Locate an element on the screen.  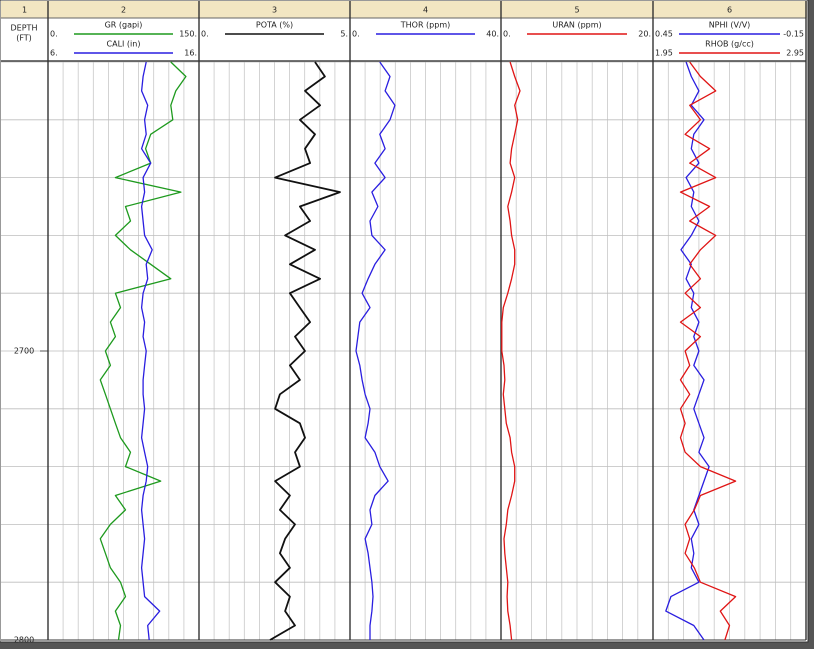
curve-name: GR (gapi) is located at coordinates (124, 25).